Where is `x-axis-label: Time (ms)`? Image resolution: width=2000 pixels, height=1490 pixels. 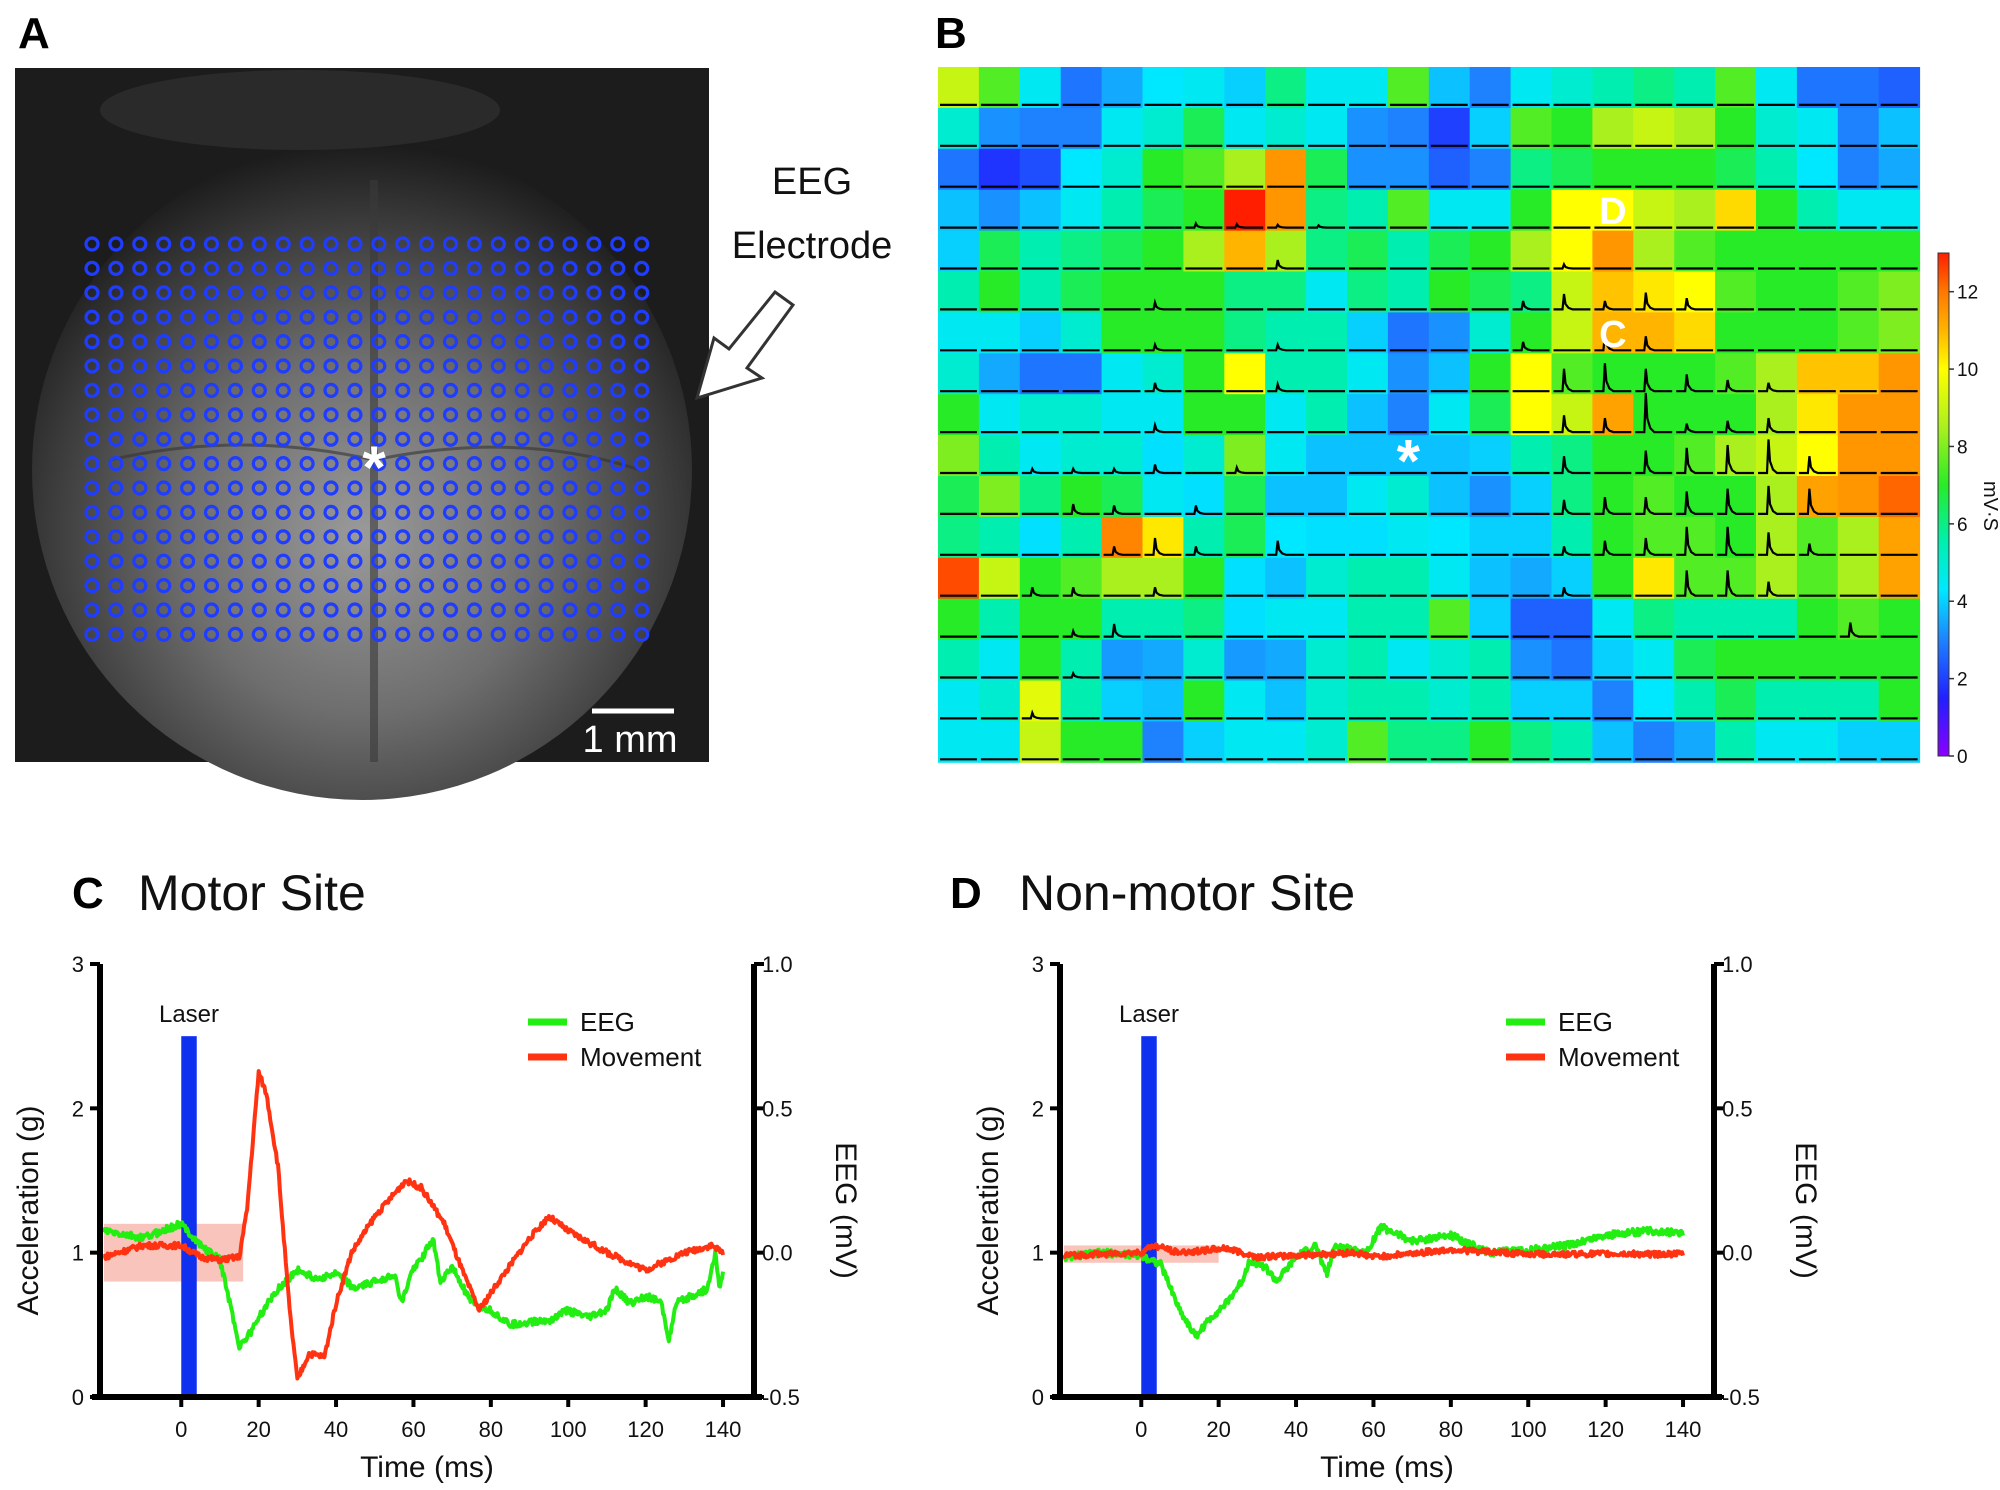 x-axis-label: Time (ms) is located at coordinates (427, 1467).